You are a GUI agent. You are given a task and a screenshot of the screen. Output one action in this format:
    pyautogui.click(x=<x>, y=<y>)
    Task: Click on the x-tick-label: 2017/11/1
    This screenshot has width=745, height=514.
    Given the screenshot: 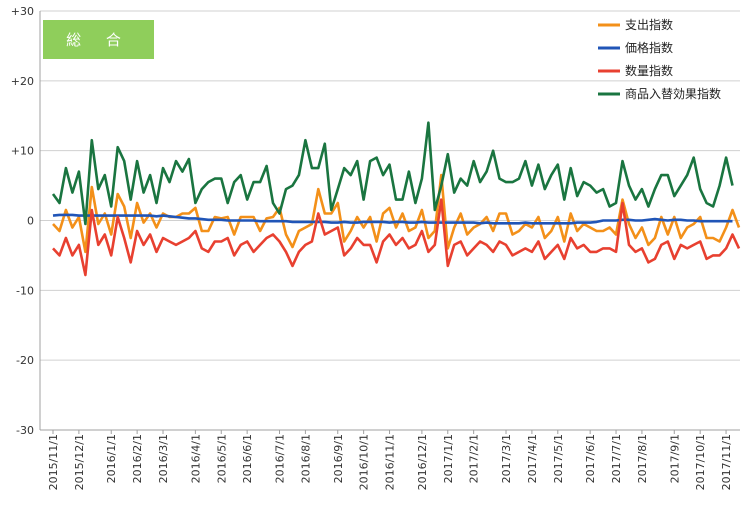 What is the action you would take?
    pyautogui.click(x=726, y=462)
    